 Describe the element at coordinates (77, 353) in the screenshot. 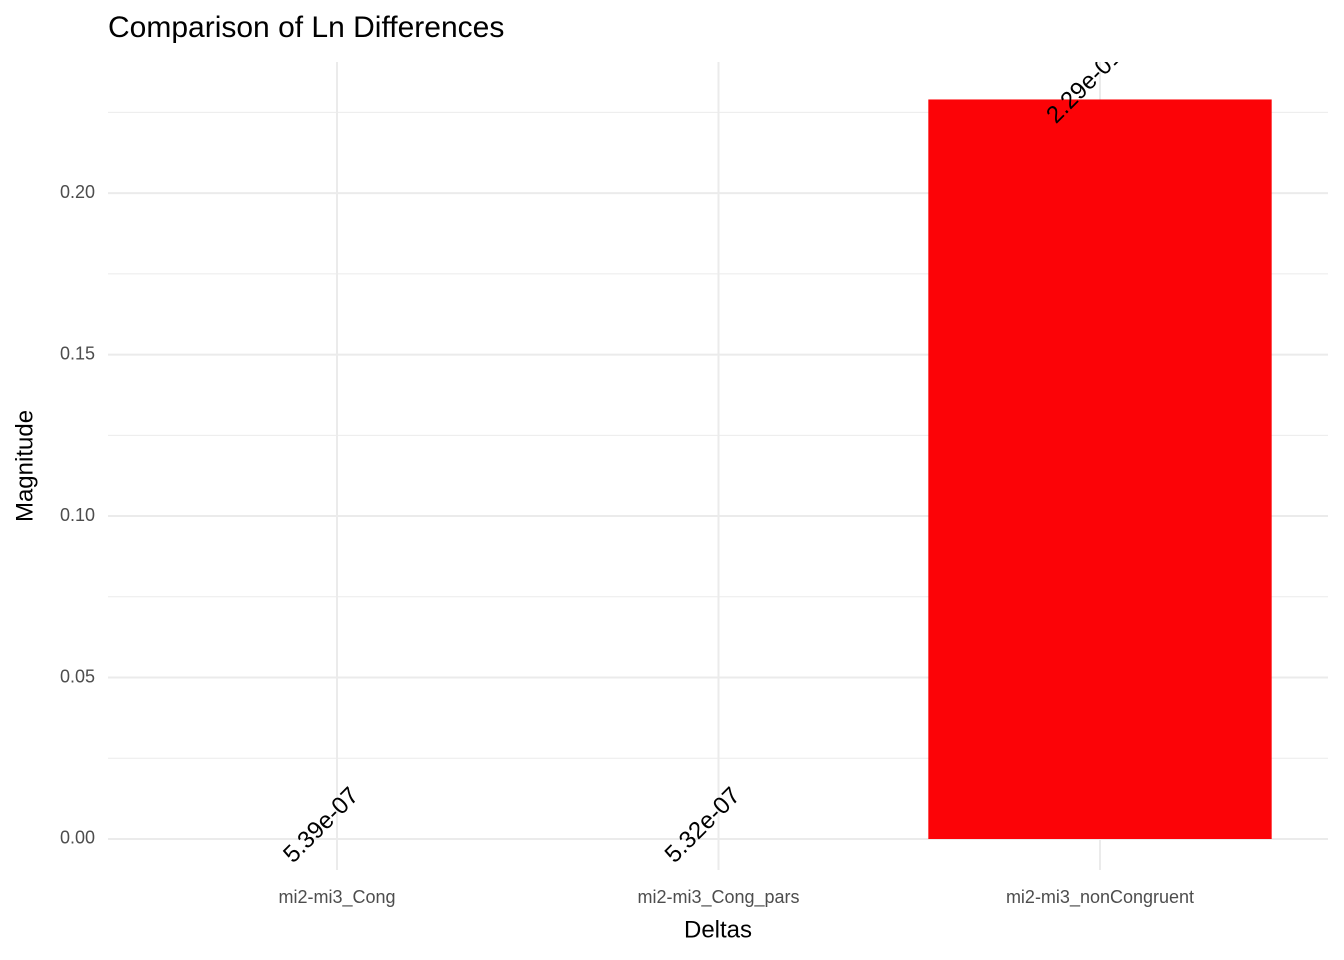

I see `y-tick-label: 0.15` at that location.